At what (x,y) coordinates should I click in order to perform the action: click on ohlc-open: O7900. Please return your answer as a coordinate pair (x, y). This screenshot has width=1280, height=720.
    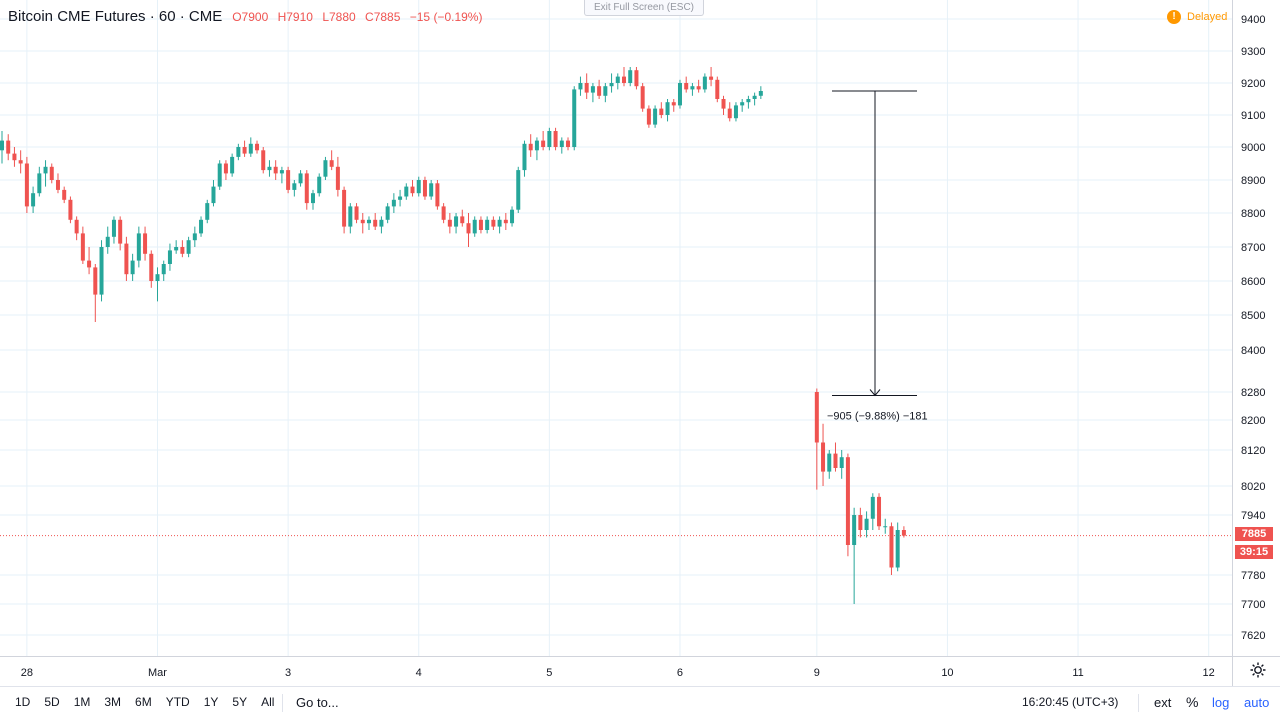
    Looking at the image, I should click on (250, 17).